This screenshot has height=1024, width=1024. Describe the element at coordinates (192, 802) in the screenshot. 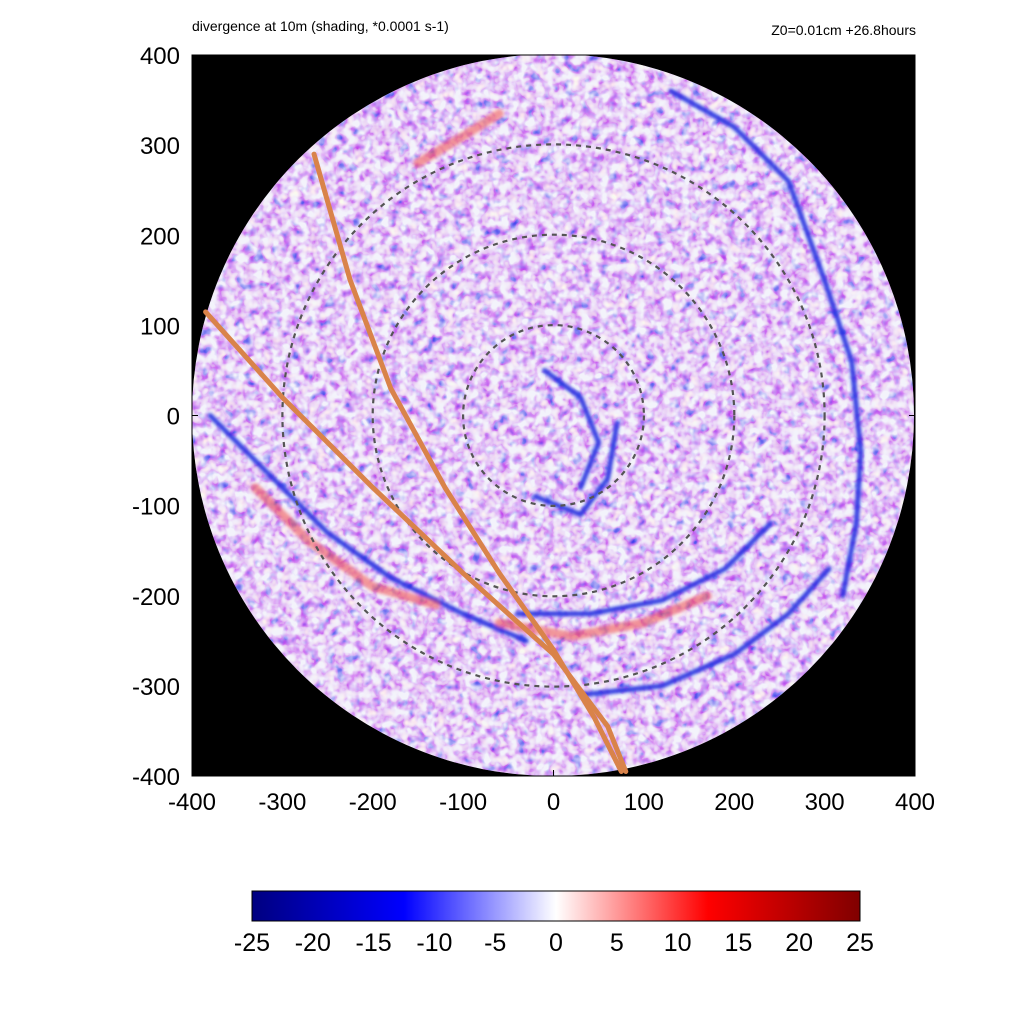

I see `x-tick-label: -400` at that location.